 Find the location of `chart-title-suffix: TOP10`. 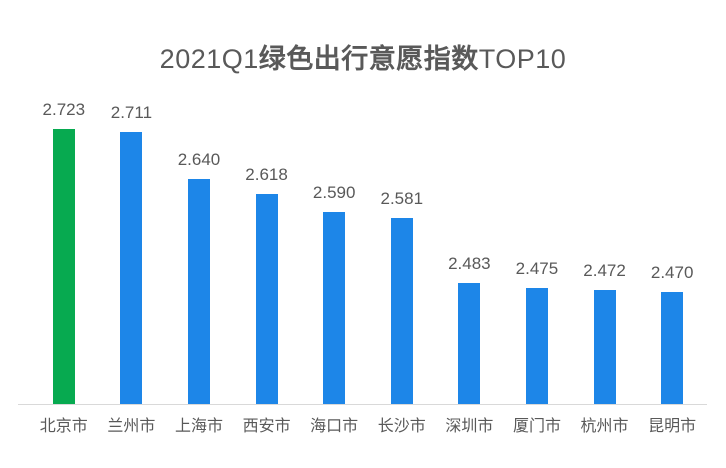

chart-title-suffix: TOP10 is located at coordinates (522, 59).